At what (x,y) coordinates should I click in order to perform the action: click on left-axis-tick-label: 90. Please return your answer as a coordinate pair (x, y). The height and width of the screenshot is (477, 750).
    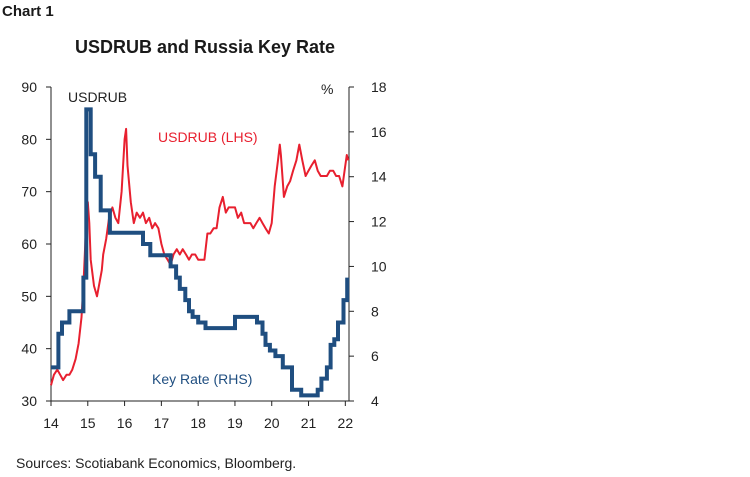
    Looking at the image, I should click on (29, 87).